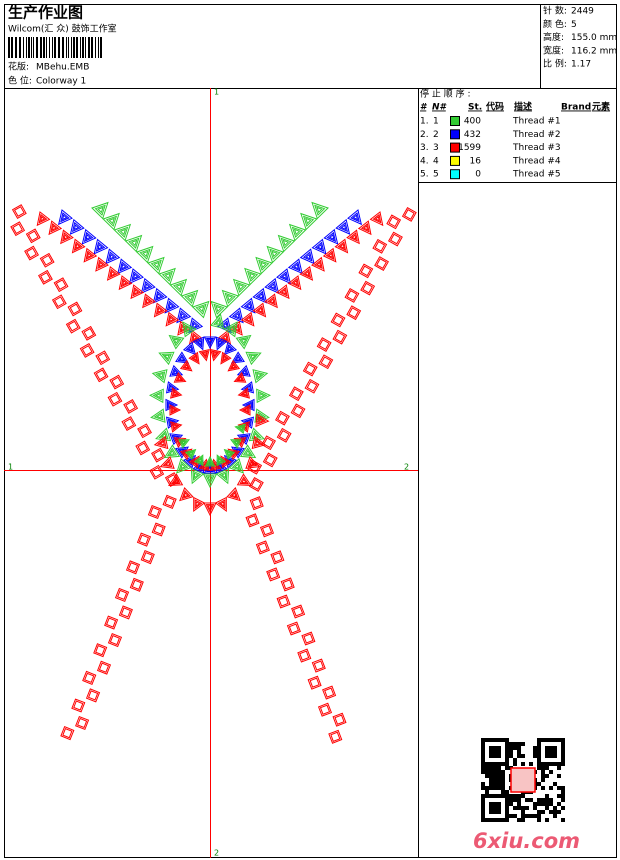  I want to click on stat-value: 116.2 mm, so click(594, 51).